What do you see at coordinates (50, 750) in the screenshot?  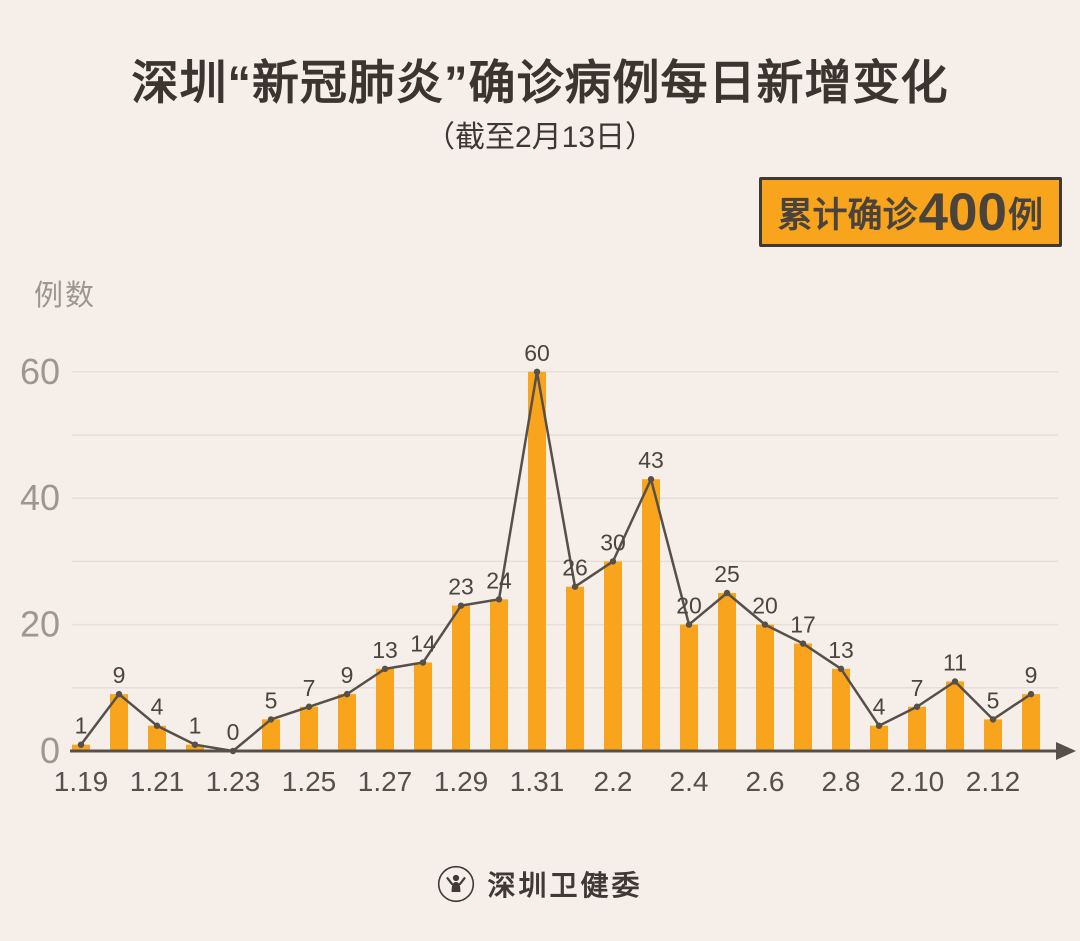 I see `y-tick-label: 0` at bounding box center [50, 750].